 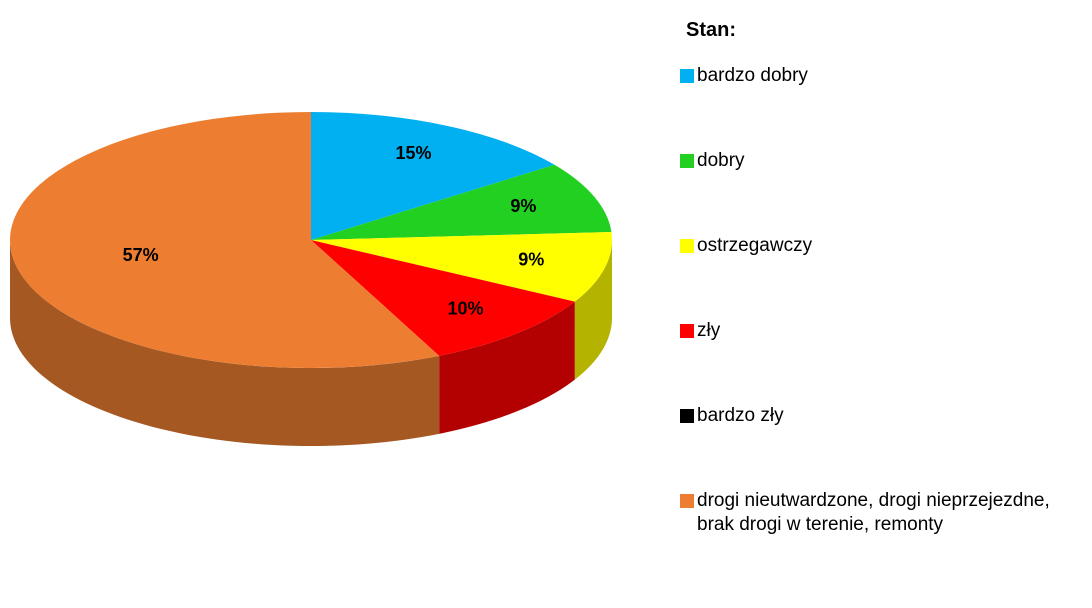 What do you see at coordinates (752, 75) in the screenshot?
I see `legend-label: bardzo dobry` at bounding box center [752, 75].